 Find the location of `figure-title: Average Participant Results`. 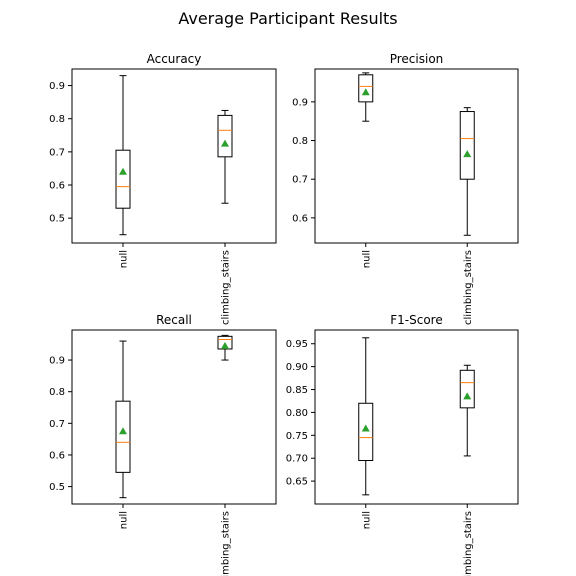

figure-title: Average Participant Results is located at coordinates (287, 18).